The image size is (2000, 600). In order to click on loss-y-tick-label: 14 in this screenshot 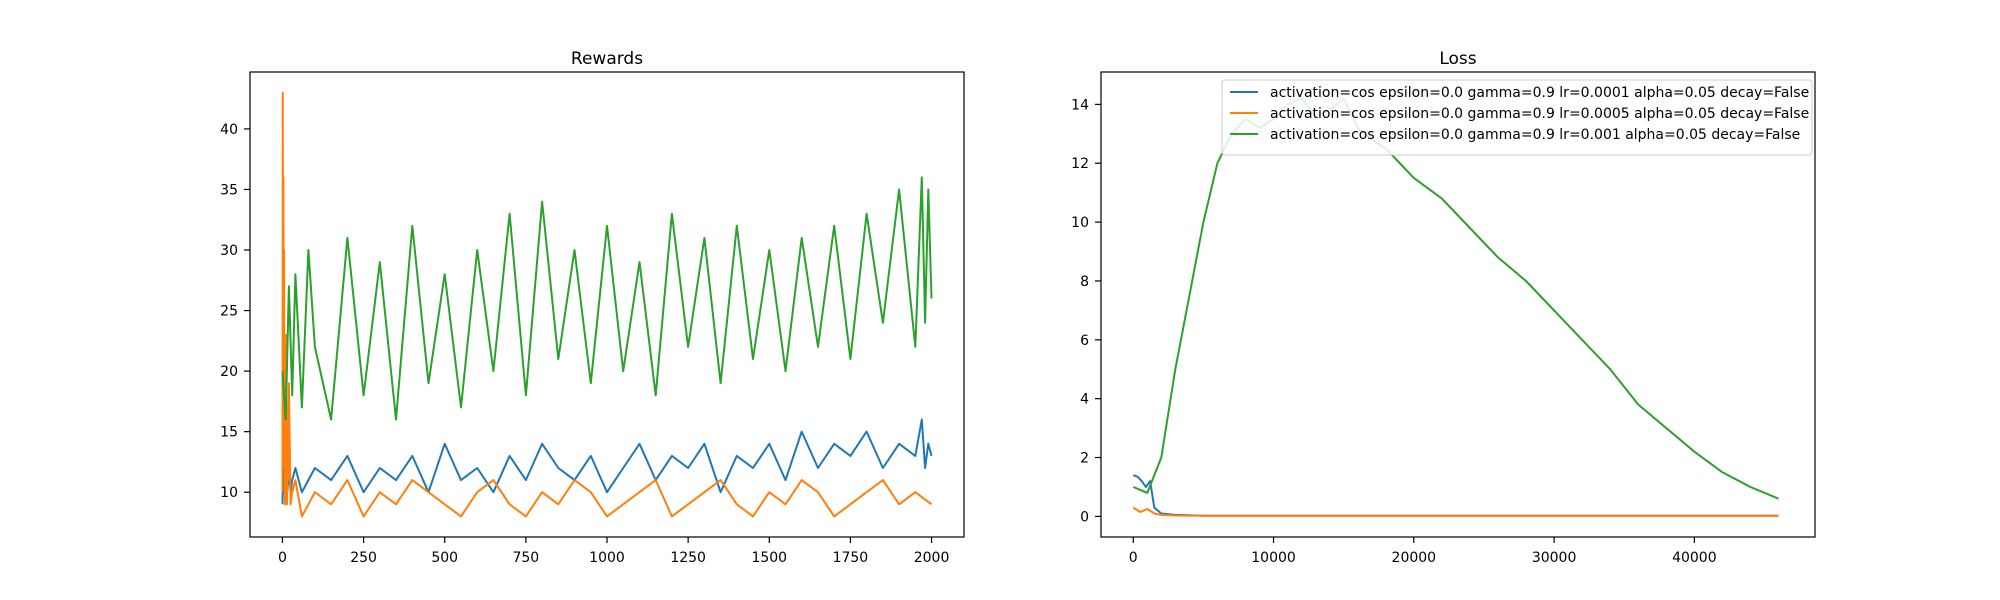, I will do `click(1080, 105)`.